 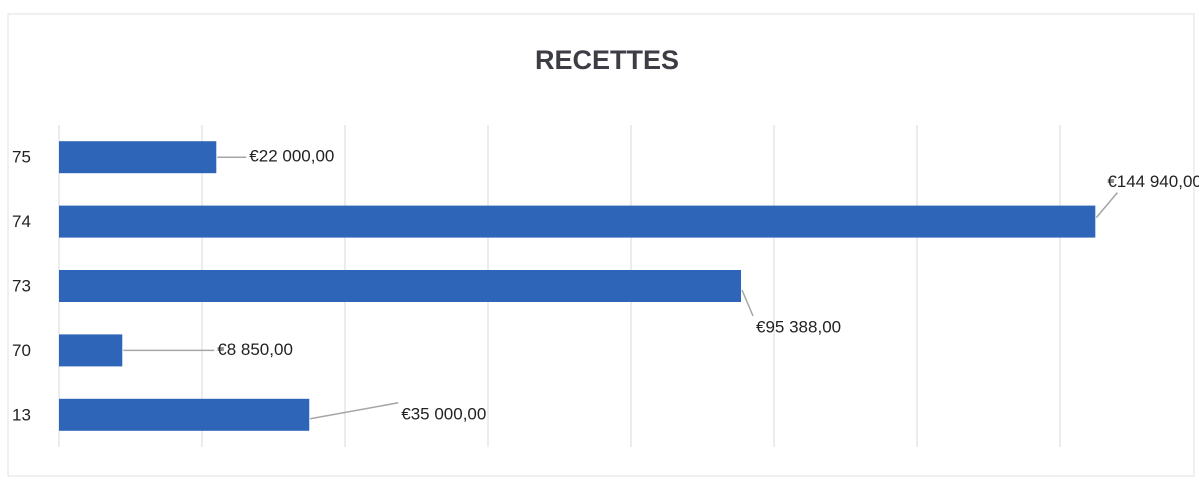 I want to click on y-tick-label: 13, so click(x=21, y=414).